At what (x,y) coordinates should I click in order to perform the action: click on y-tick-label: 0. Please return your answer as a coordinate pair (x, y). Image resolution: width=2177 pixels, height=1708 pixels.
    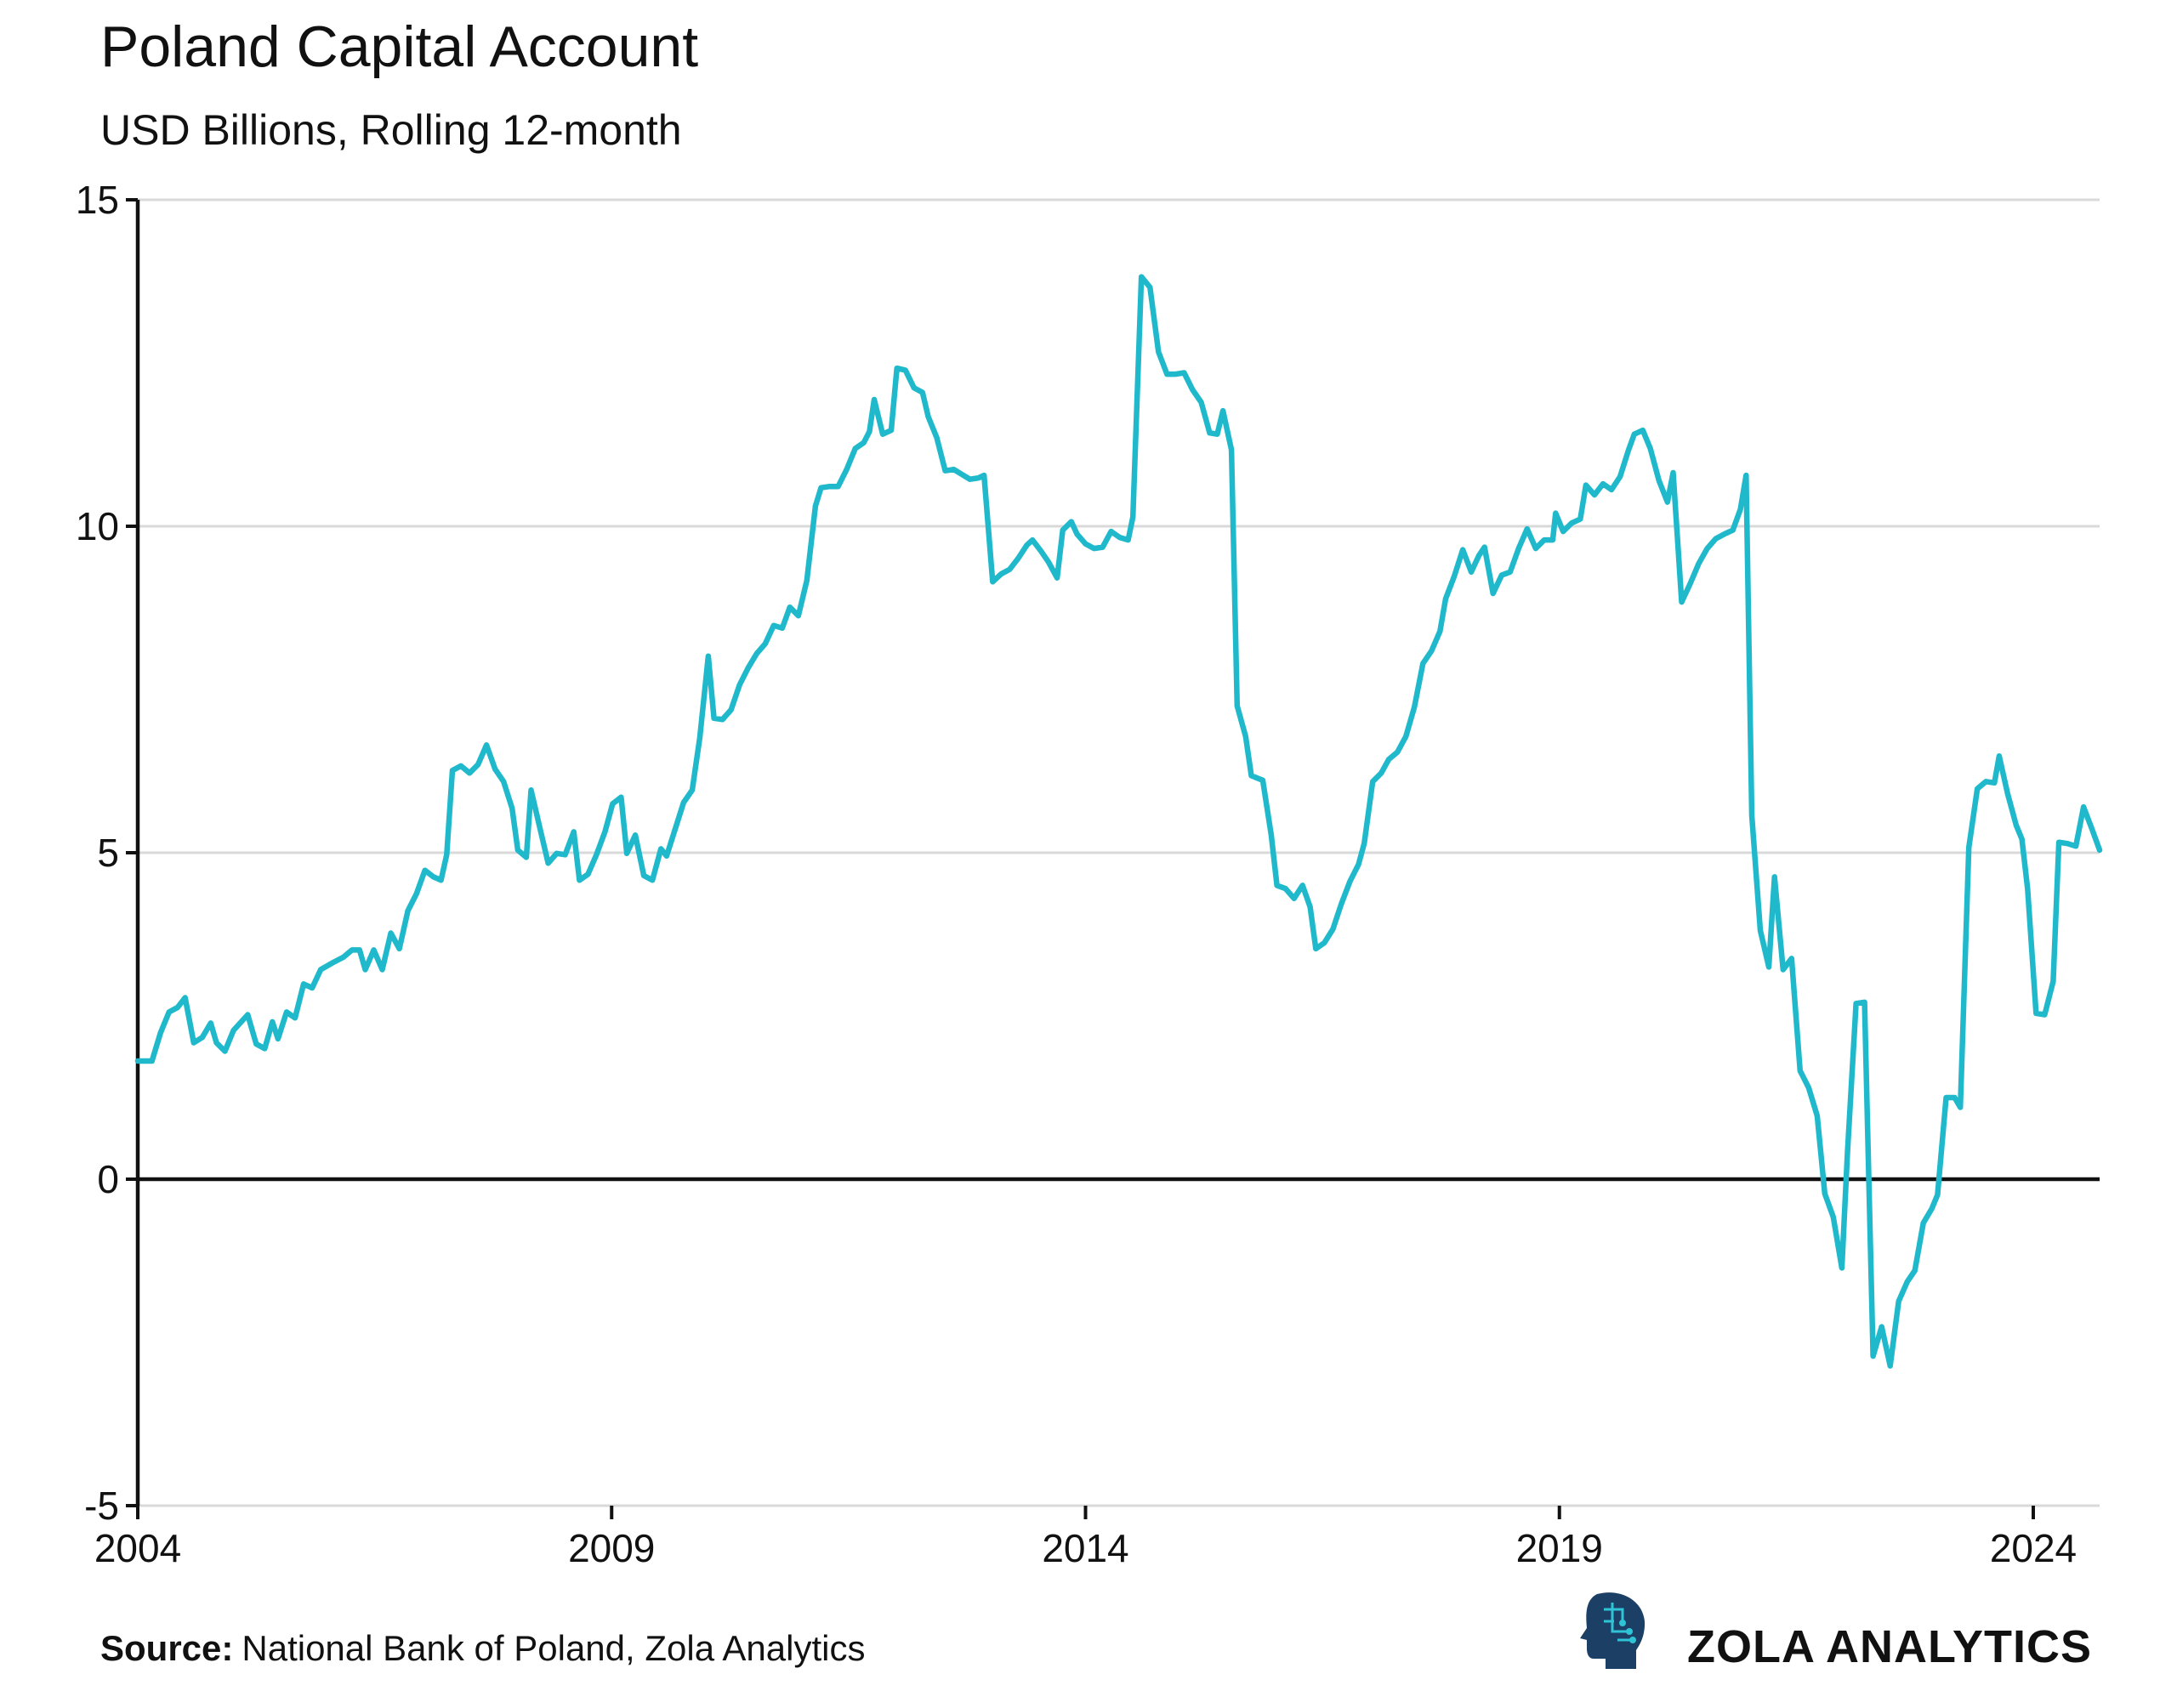
    Looking at the image, I should click on (108, 1179).